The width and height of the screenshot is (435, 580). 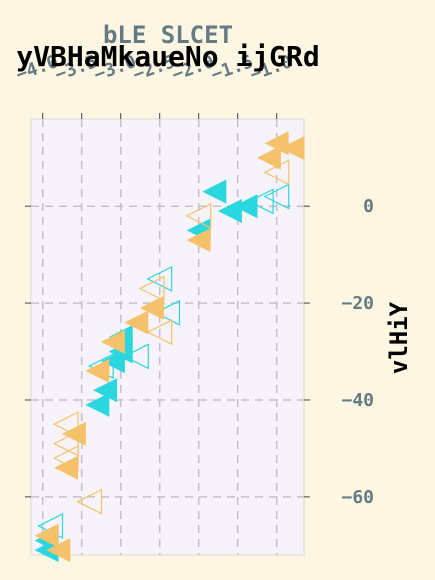 I want to click on chart-title: yVBHaMkaueNo ijGRd, so click(x=167, y=56).